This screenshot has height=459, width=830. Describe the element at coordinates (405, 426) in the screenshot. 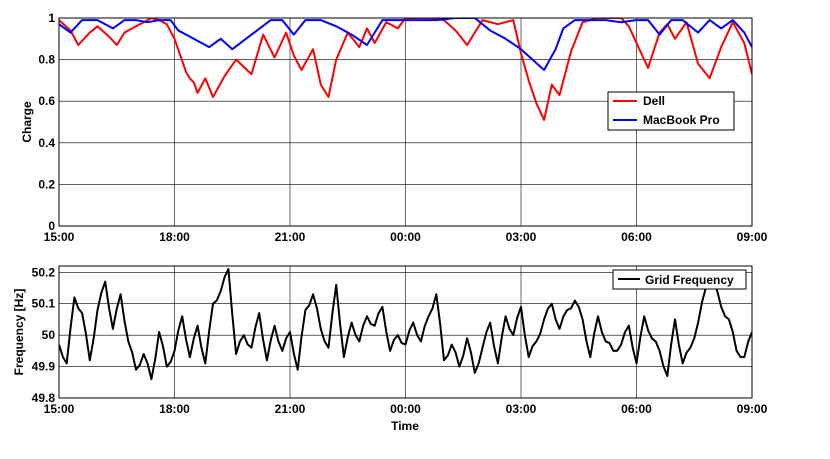

I see `frequency-x-axis-label: Time` at that location.